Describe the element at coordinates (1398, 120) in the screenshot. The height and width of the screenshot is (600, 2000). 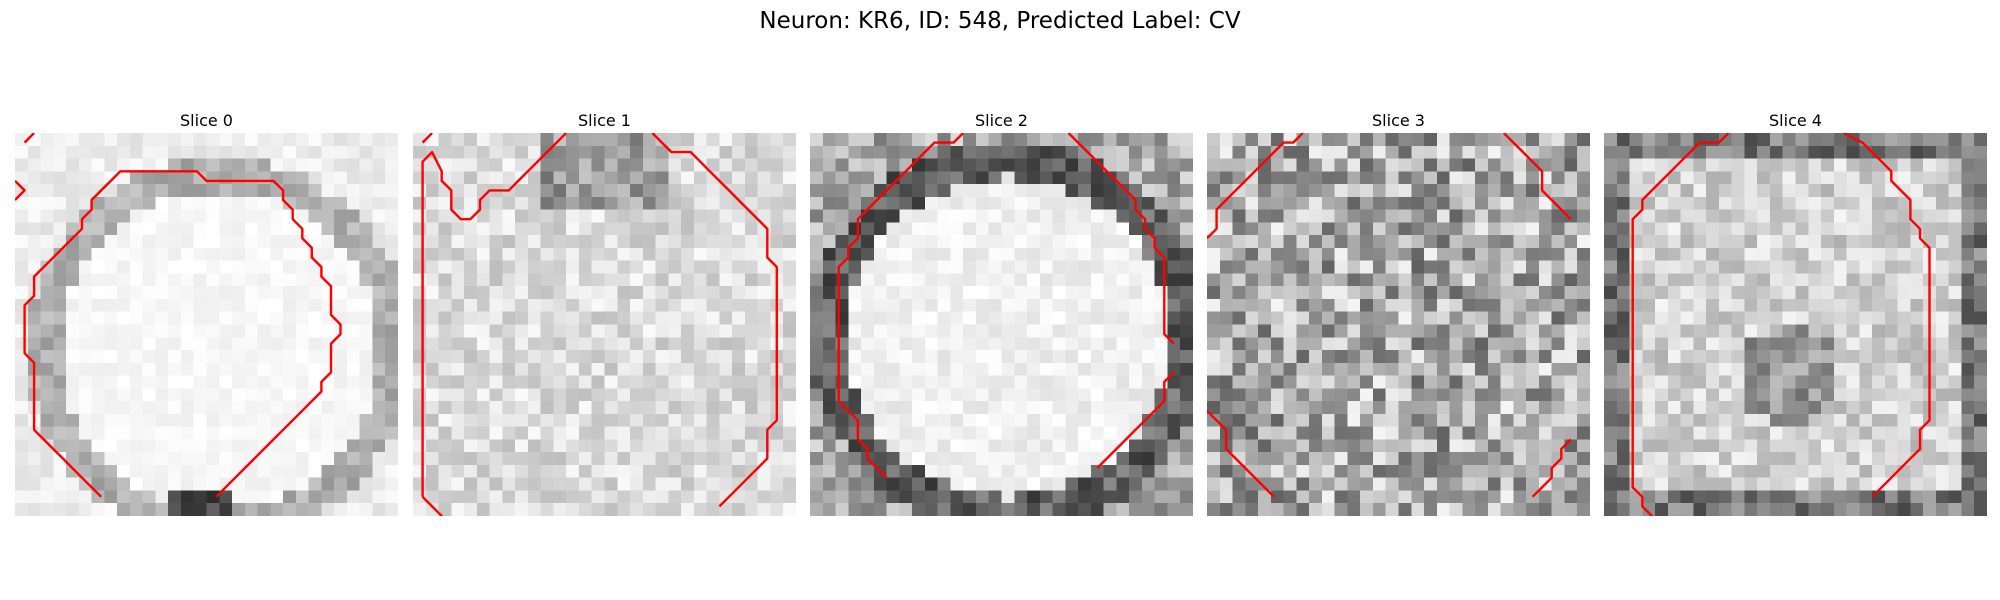
I see `slice-title: Slice 3` at that location.